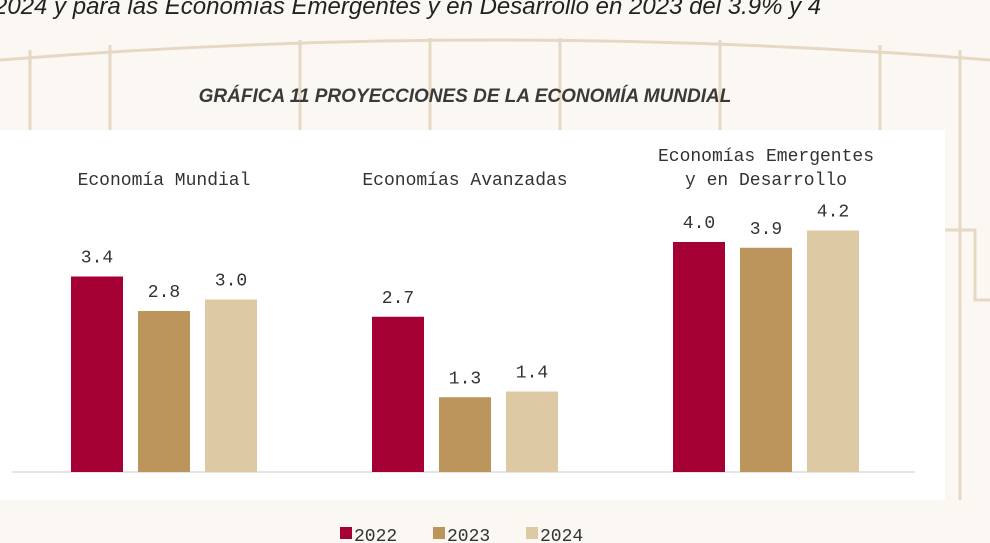 Image resolution: width=990 pixels, height=543 pixels. What do you see at coordinates (231, 282) in the screenshot?
I see `value-label: 3.0` at bounding box center [231, 282].